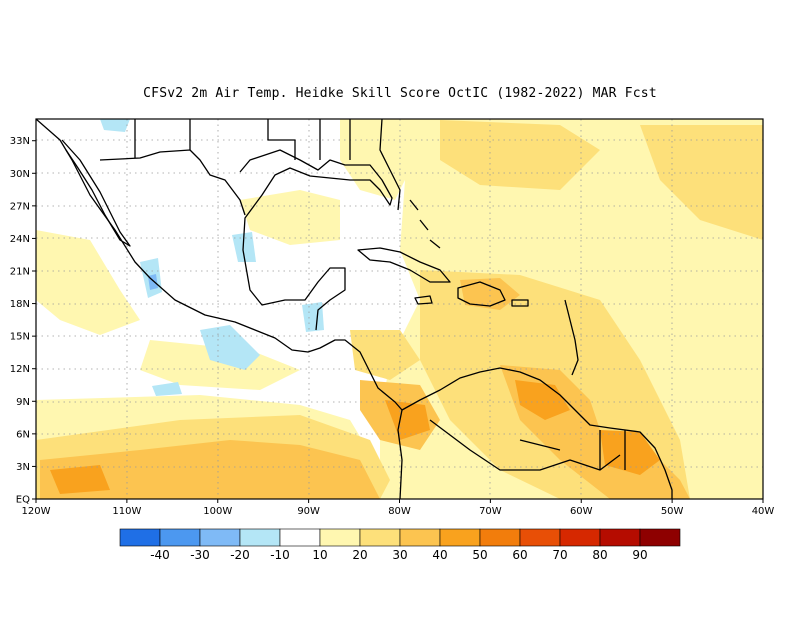 Image resolution: width=800 pixels, height=618 pixels. I want to click on coastline-antilles, so click(571, 337).